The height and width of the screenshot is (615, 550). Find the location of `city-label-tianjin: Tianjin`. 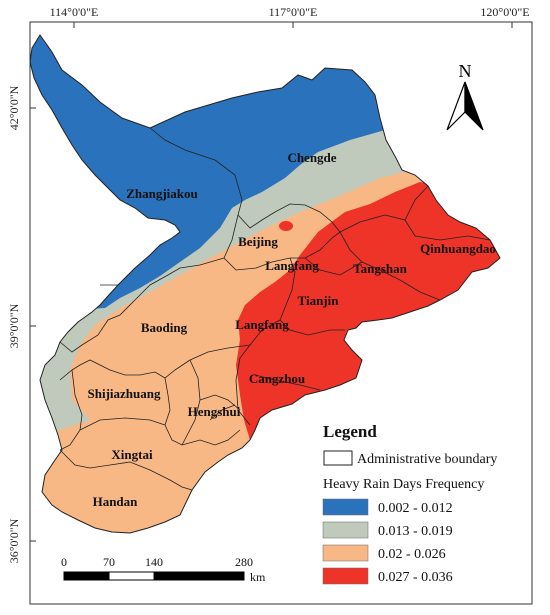

city-label-tianjin: Tianjin is located at coordinates (319, 300).